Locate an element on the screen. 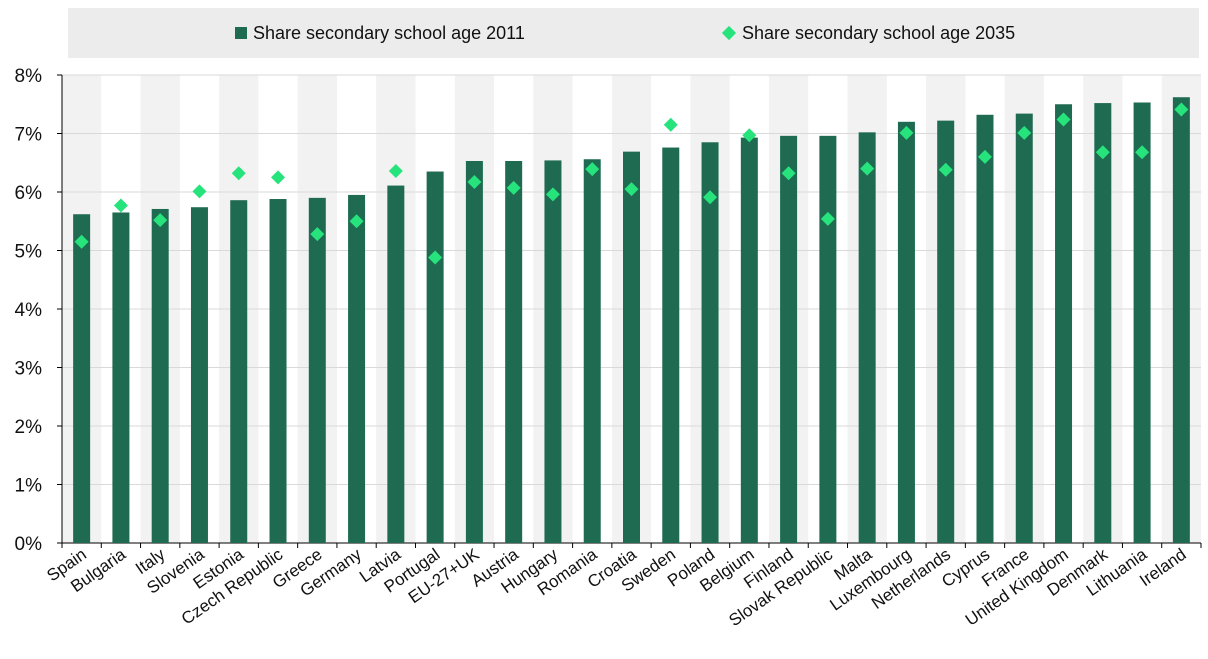  y-tick-label: 3% is located at coordinates (29, 369).